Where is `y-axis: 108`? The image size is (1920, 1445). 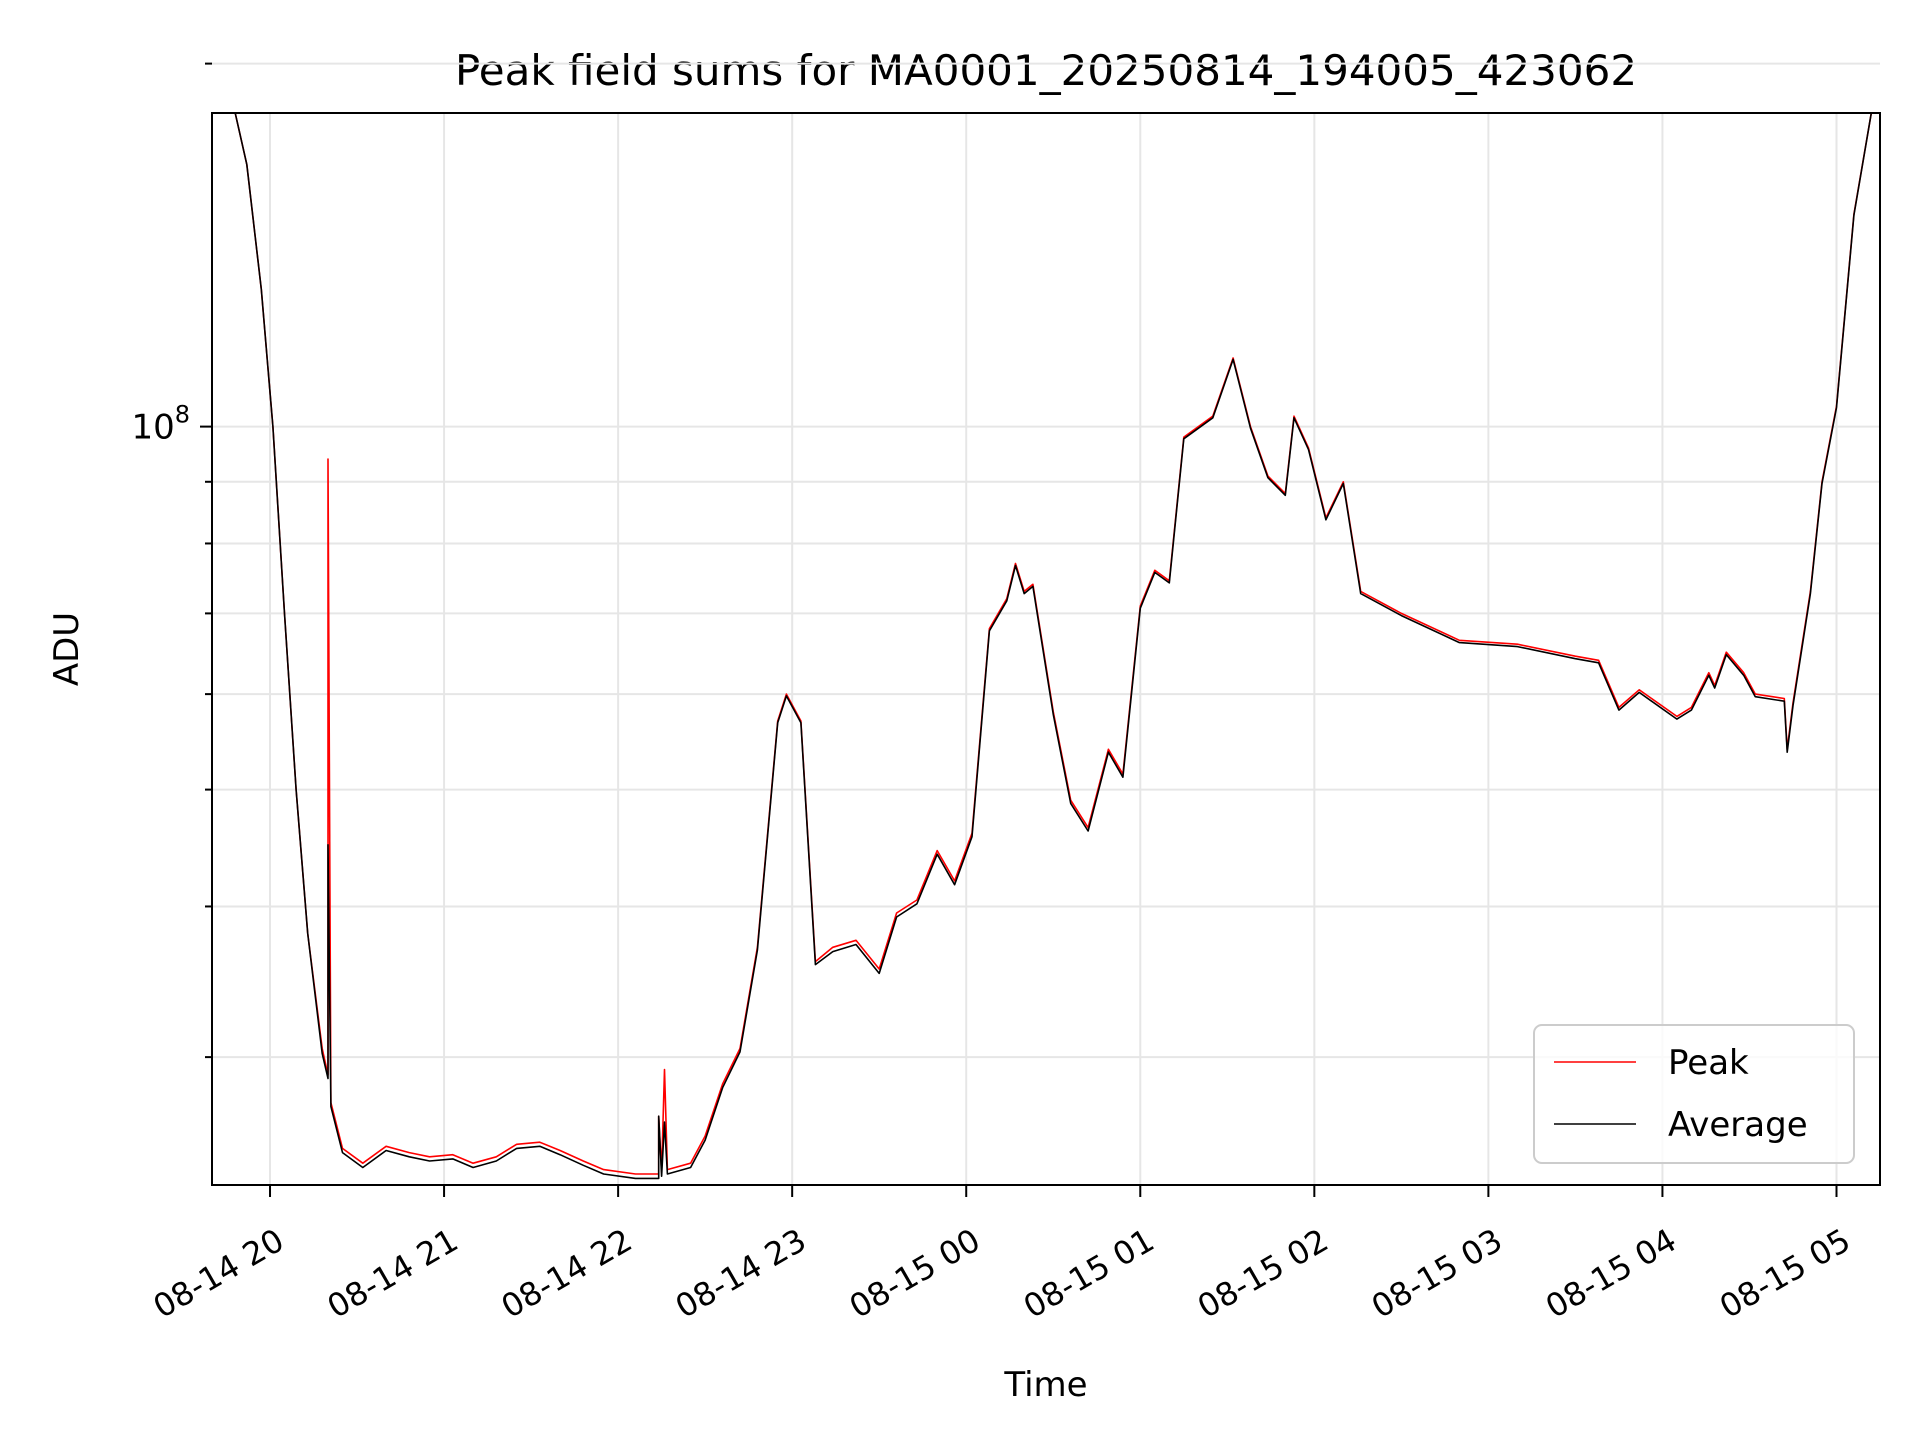
y-axis: 108 is located at coordinates (171, 560).